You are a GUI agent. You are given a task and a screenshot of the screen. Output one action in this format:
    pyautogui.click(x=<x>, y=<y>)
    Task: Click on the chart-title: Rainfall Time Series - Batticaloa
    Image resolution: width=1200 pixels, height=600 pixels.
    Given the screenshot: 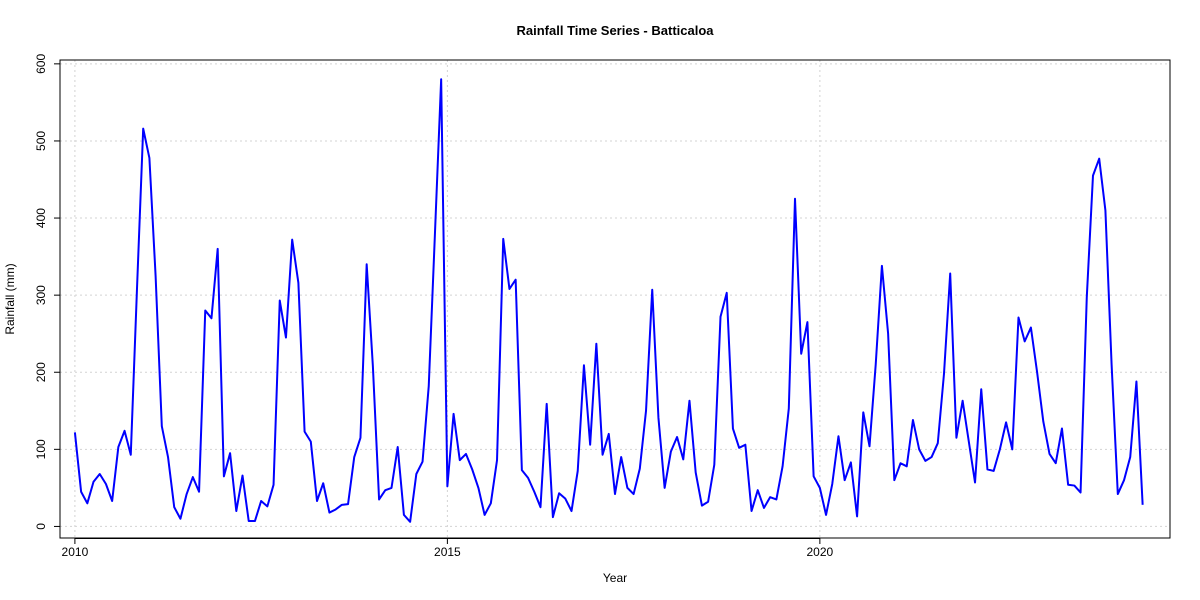 What is the action you would take?
    pyautogui.click(x=616, y=30)
    